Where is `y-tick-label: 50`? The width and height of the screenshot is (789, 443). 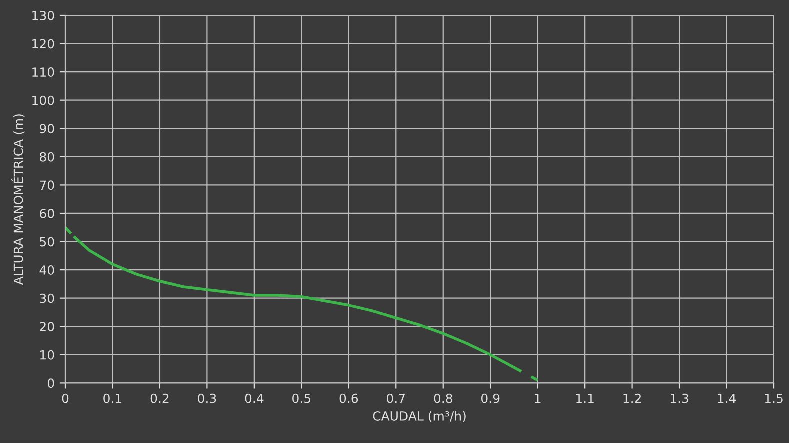 y-tick-label: 50 is located at coordinates (47, 242).